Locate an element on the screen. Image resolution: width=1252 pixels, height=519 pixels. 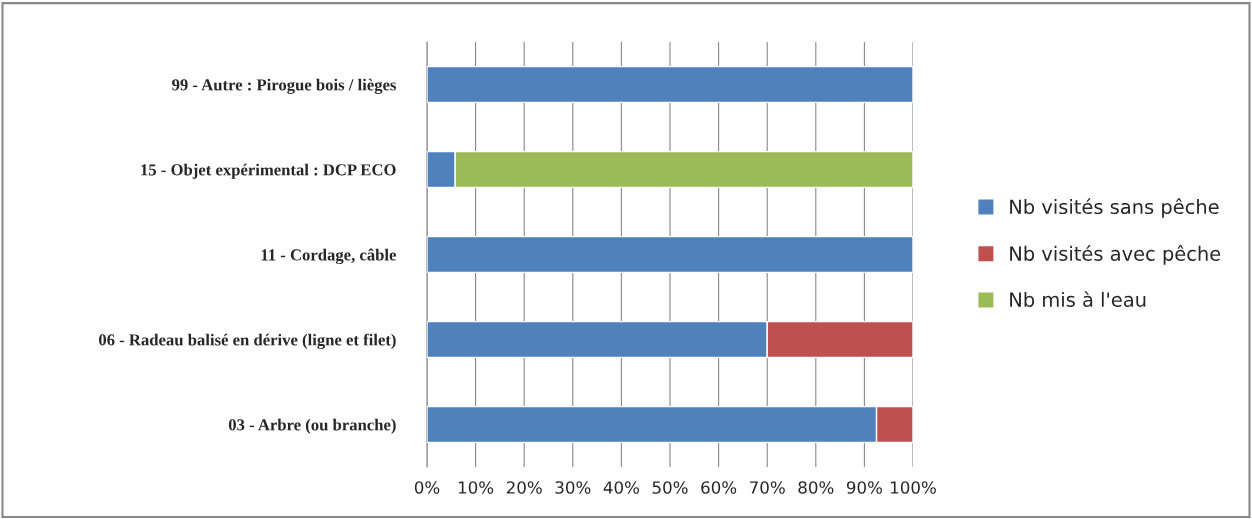
x-tick-label: 20% is located at coordinates (524, 487).